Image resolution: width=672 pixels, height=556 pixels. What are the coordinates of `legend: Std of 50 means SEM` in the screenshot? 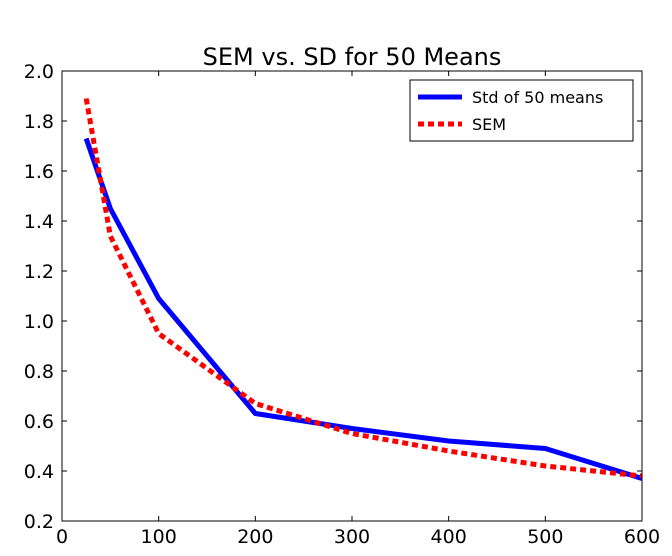 It's located at (521, 110).